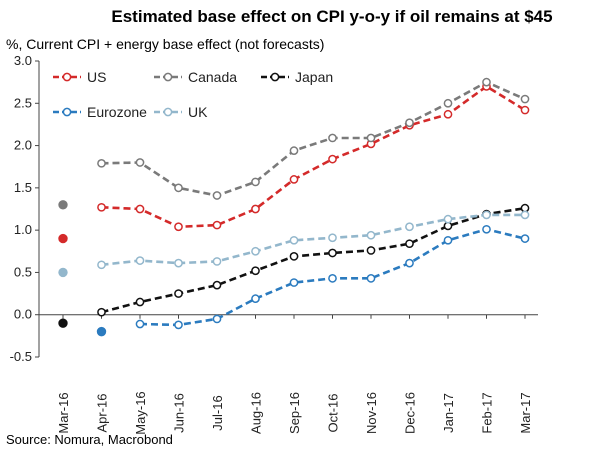 The width and height of the screenshot is (599, 452). Describe the element at coordinates (168, 112) in the screenshot. I see `legend-marker-uk` at that location.